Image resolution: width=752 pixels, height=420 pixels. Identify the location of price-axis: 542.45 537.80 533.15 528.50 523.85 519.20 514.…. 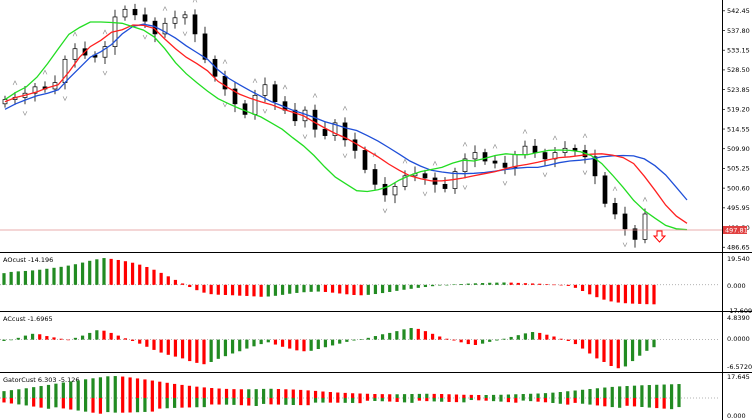
(736, 129).